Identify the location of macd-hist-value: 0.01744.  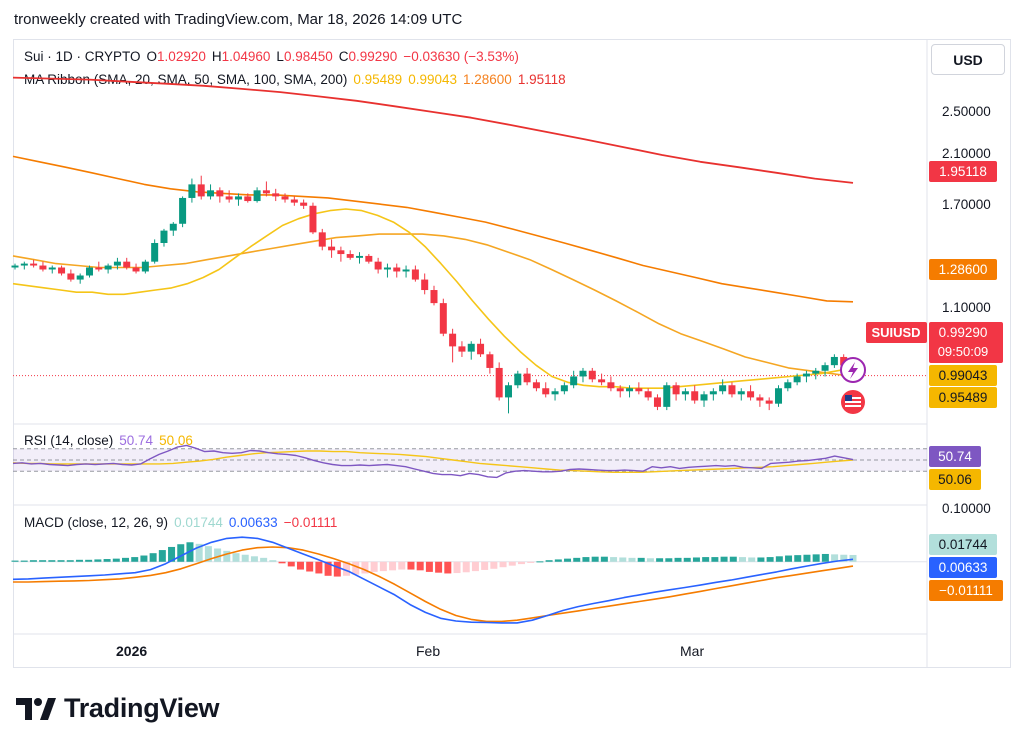
(198, 522).